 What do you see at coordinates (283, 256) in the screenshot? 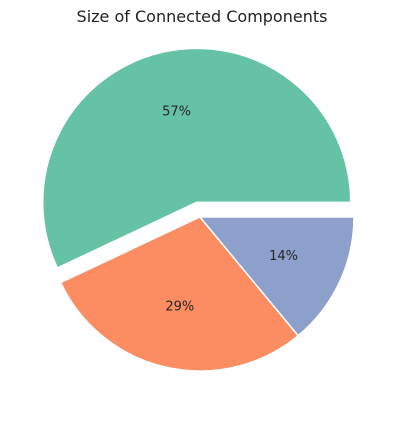
I see `slice-label-2: 14%` at bounding box center [283, 256].